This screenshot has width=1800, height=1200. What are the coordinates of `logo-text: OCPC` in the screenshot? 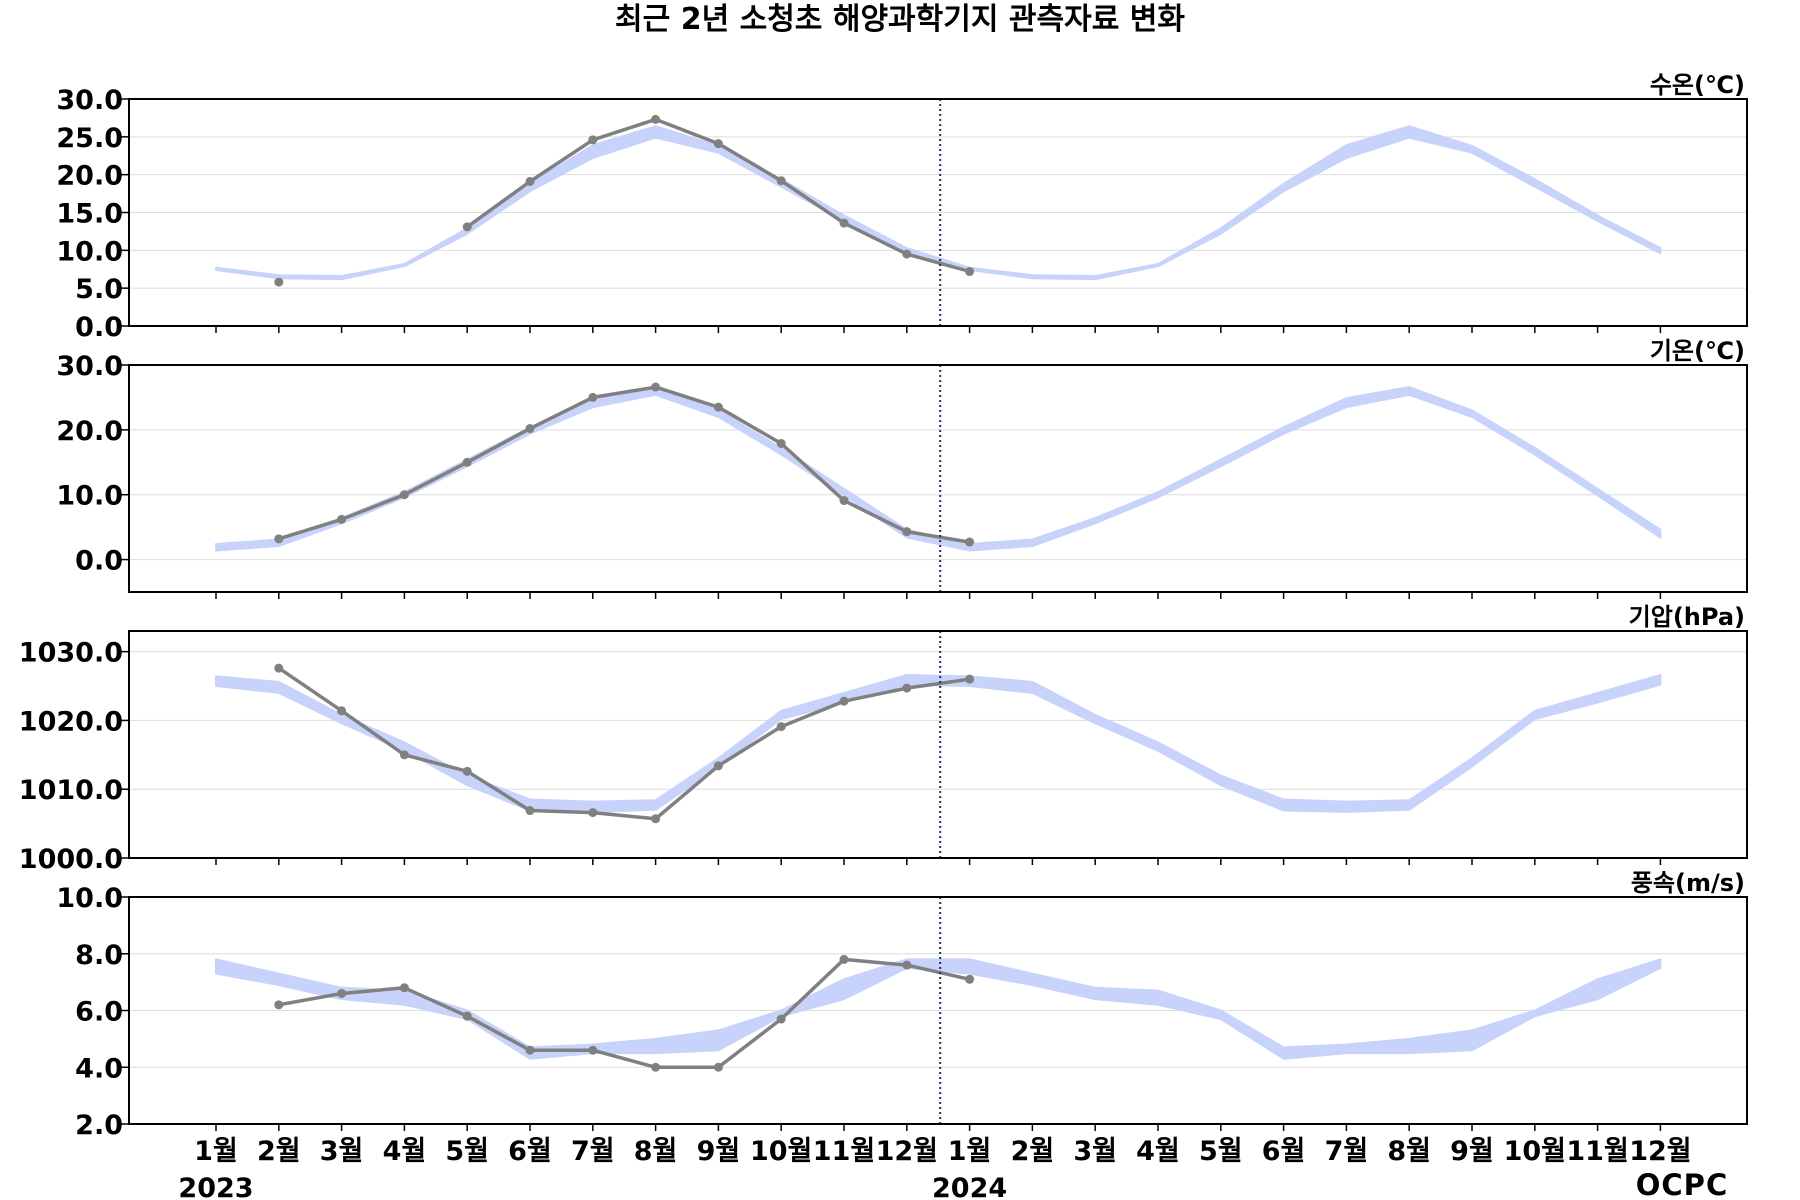 It's located at (1682, 1184).